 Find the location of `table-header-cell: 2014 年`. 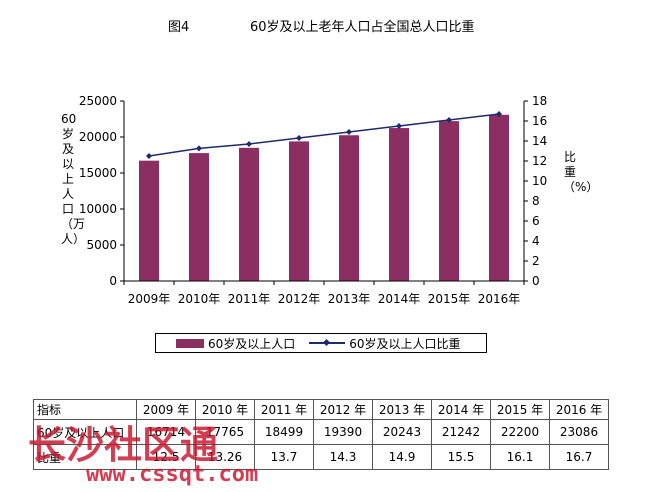

table-header-cell: 2014 年 is located at coordinates (461, 409).